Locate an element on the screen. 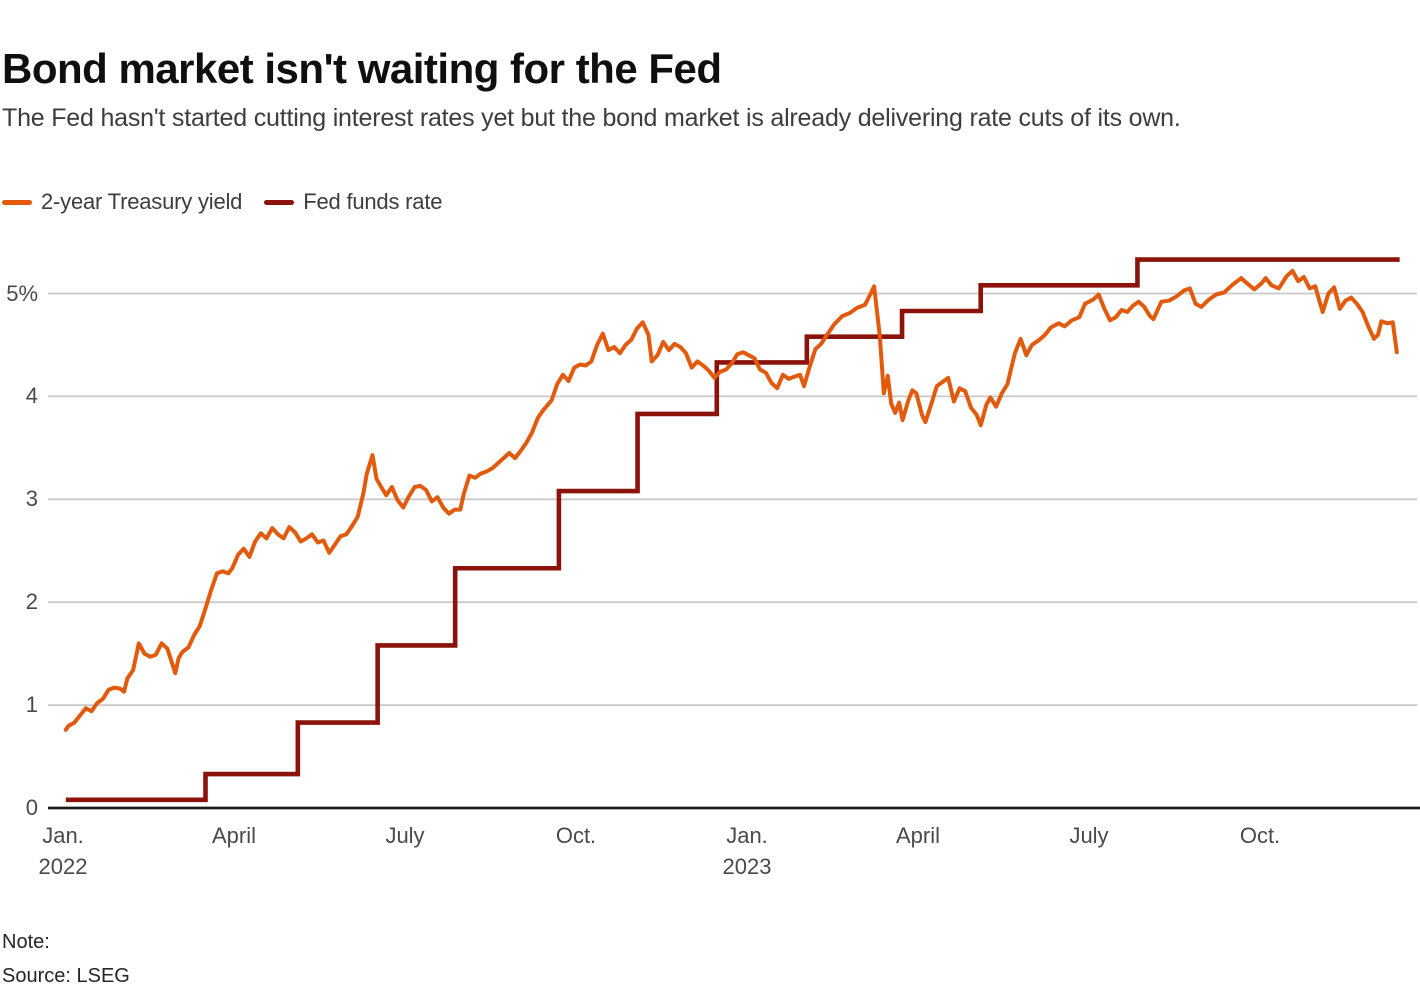 This screenshot has width=1420, height=1000. y-axis-tick-label: 3 is located at coordinates (31, 499).